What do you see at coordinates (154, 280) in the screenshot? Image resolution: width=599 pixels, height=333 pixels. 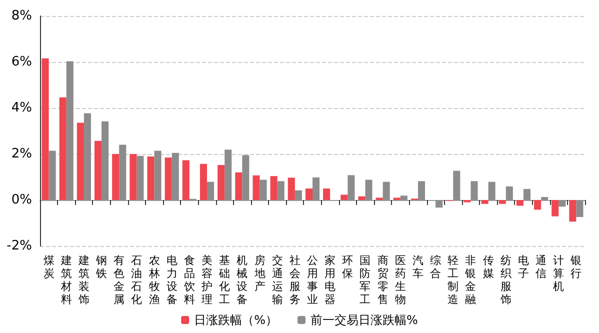 I see `x-tick-label: 农林牧渔` at bounding box center [154, 280].